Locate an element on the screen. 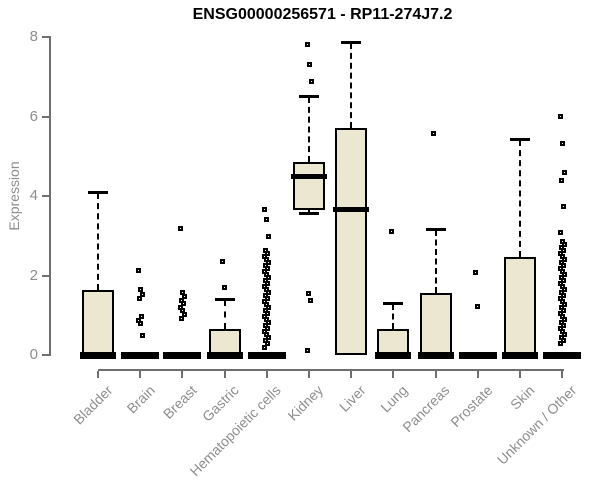  y-tick-label: 8 is located at coordinates (33, 36).